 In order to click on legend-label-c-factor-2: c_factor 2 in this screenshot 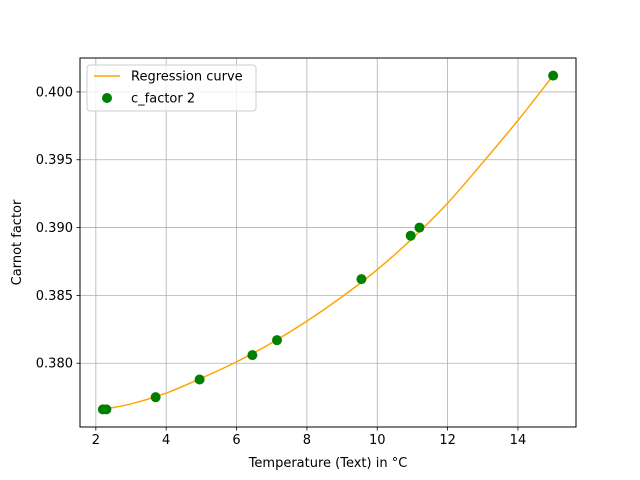, I will do `click(163, 99)`.